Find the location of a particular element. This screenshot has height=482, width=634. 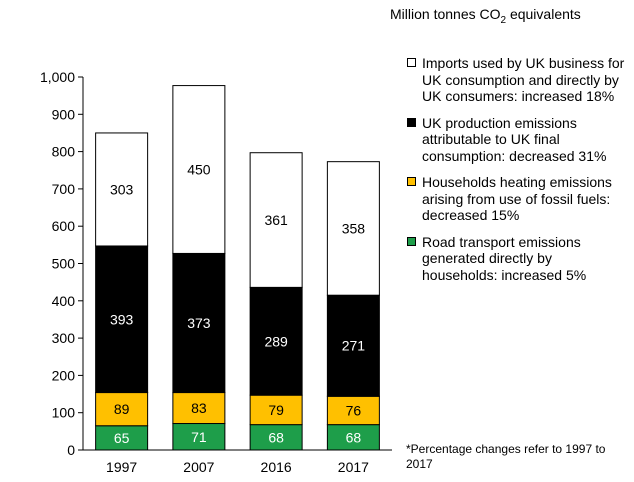

data-label: 373 is located at coordinates (199, 323).